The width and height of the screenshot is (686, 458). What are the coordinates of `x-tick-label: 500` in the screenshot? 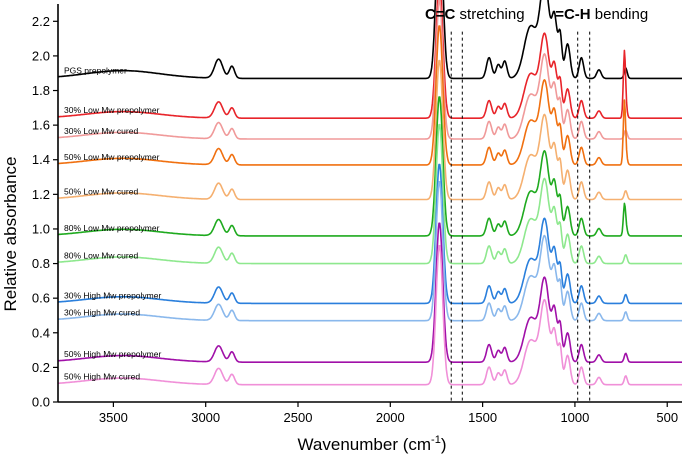 It's located at (667, 417).